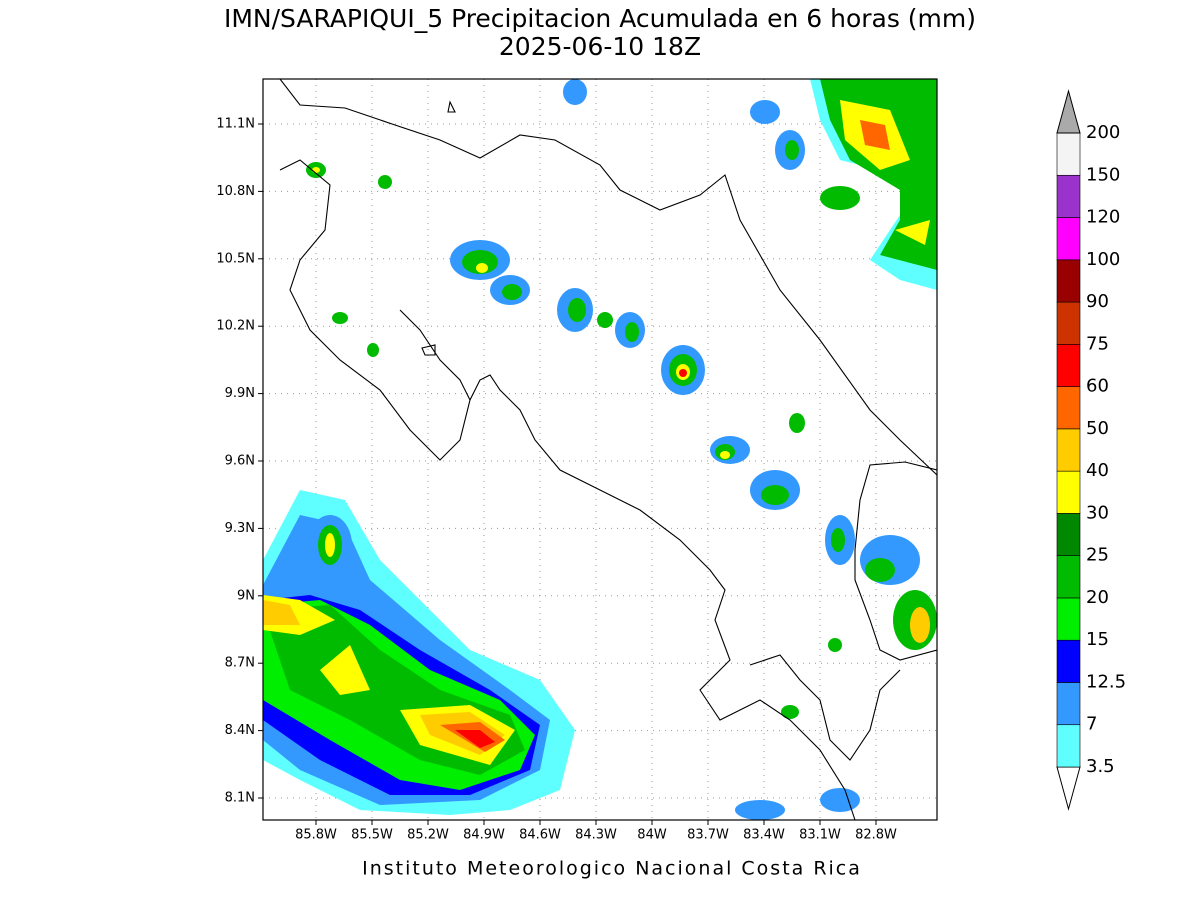 This screenshot has height=900, width=1200. Describe the element at coordinates (246, 595) in the screenshot. I see `lat-label: 9N` at that location.